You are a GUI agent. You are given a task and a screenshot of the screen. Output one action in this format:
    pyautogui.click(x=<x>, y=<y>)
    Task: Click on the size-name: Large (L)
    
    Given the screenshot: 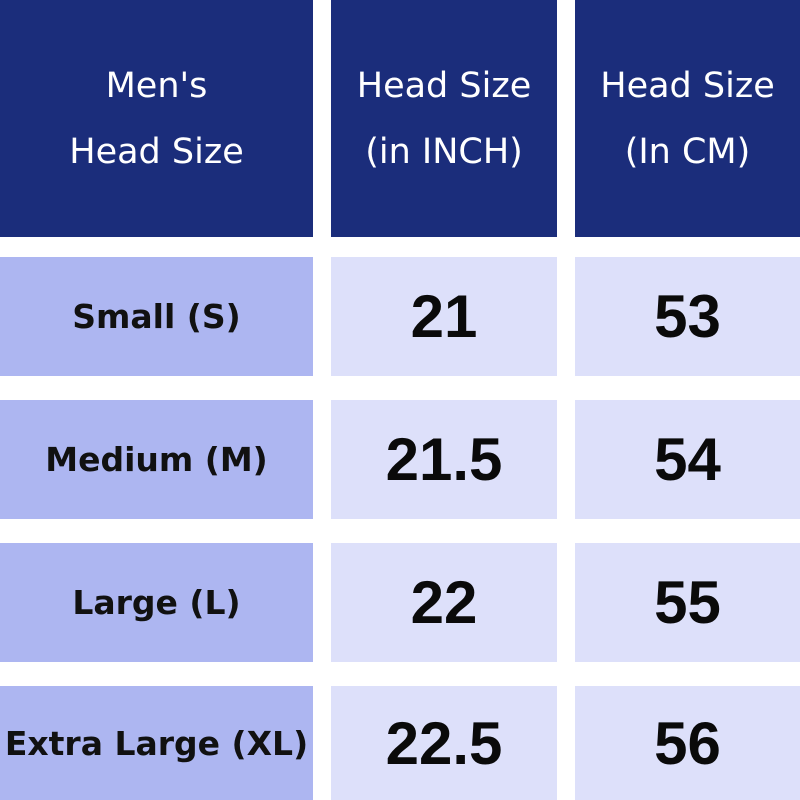 What is the action you would take?
    pyautogui.click(x=156, y=602)
    